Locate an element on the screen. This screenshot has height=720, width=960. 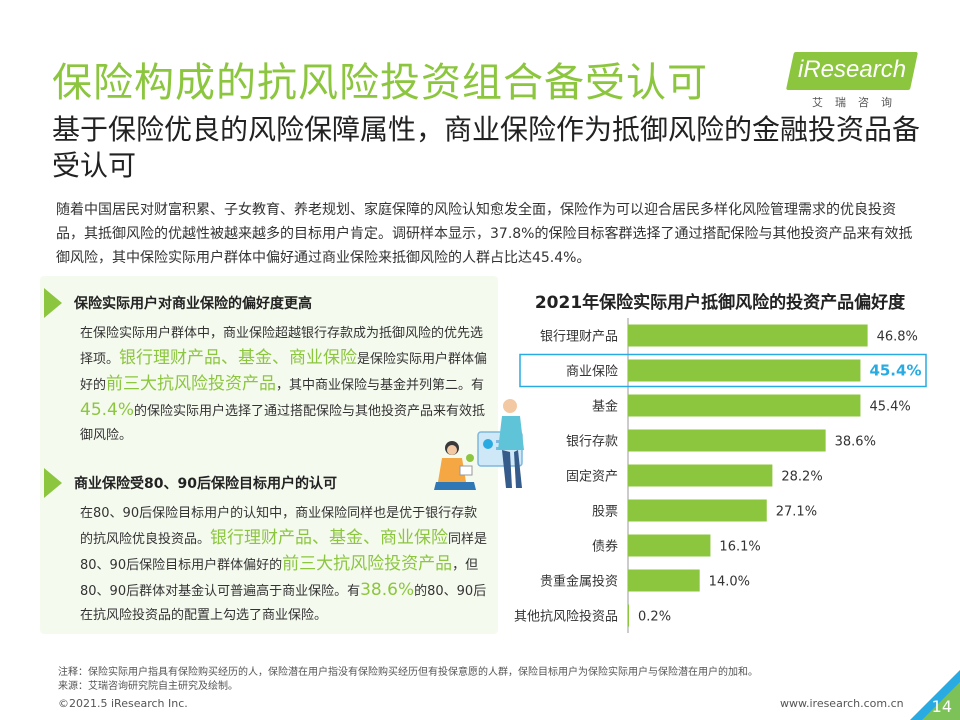
section1-title: 保险实际用户对商业保险的偏好度更高 is located at coordinates (193, 304).